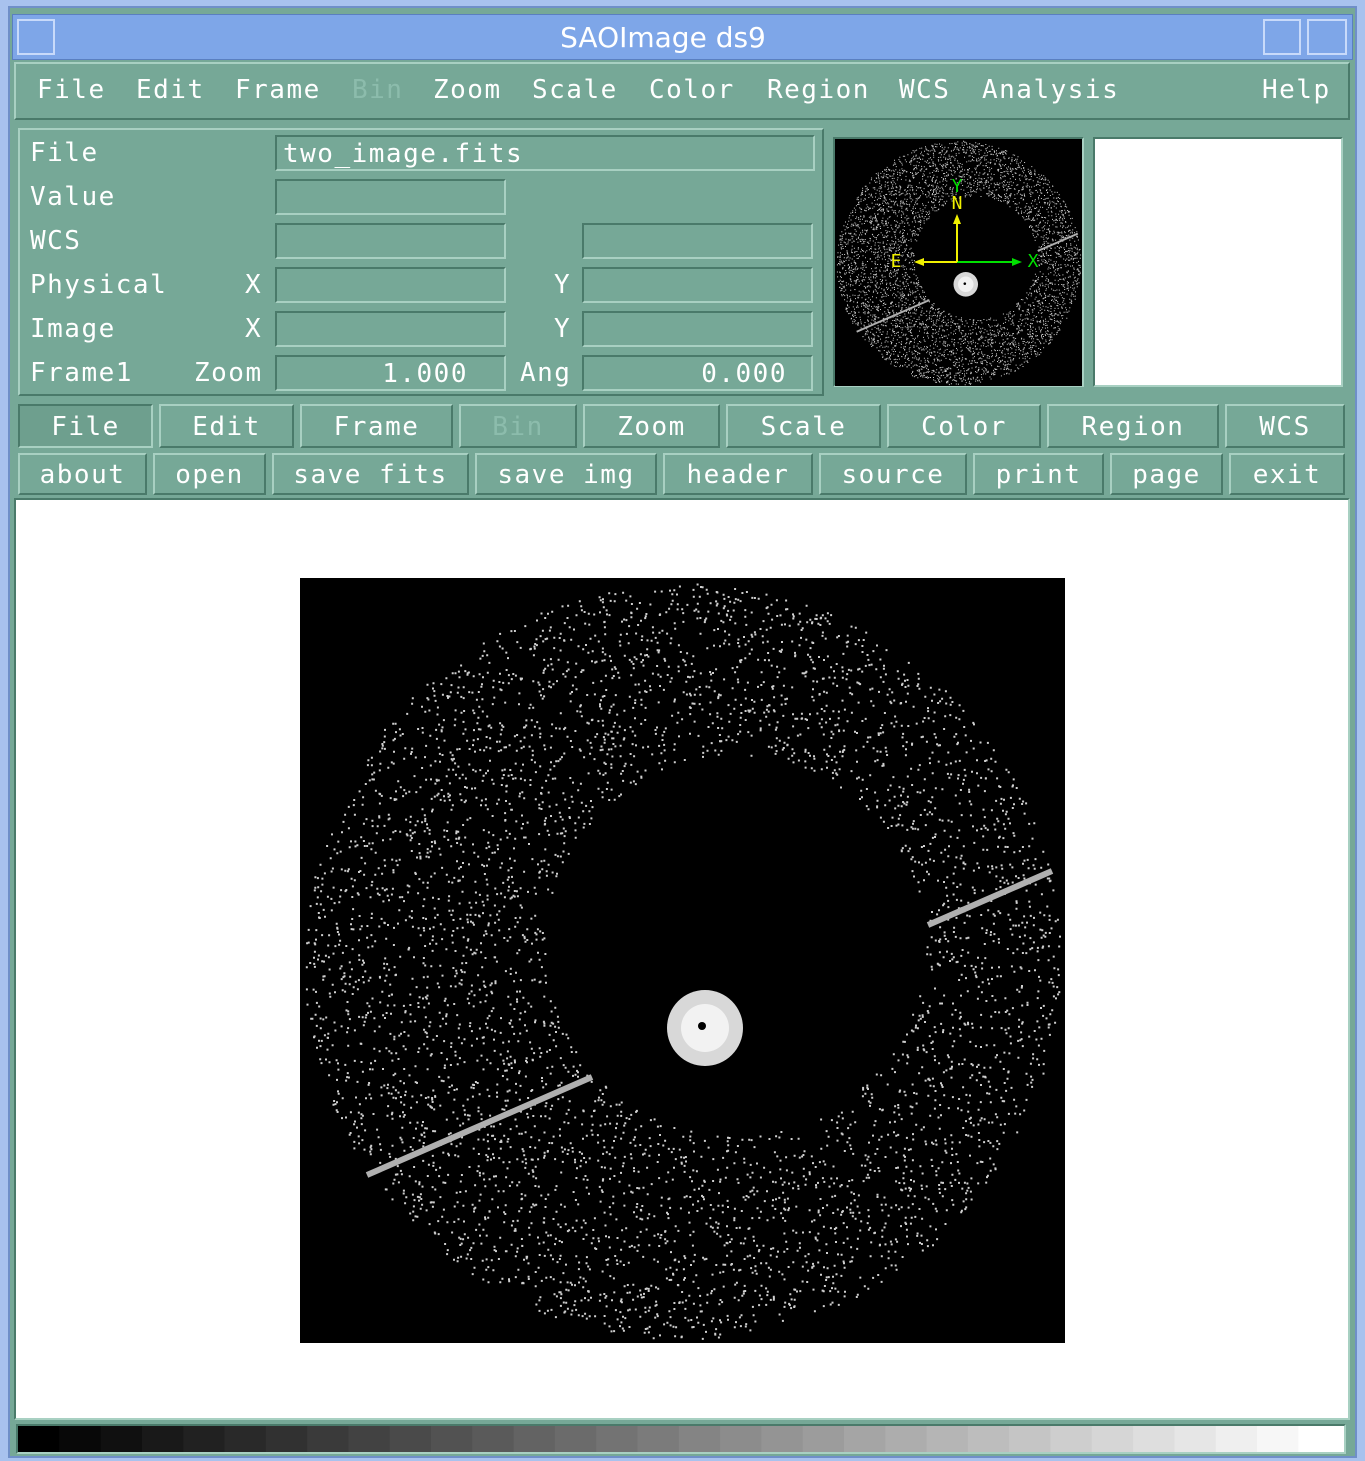  I want to click on command-button-label: header, so click(738, 475).